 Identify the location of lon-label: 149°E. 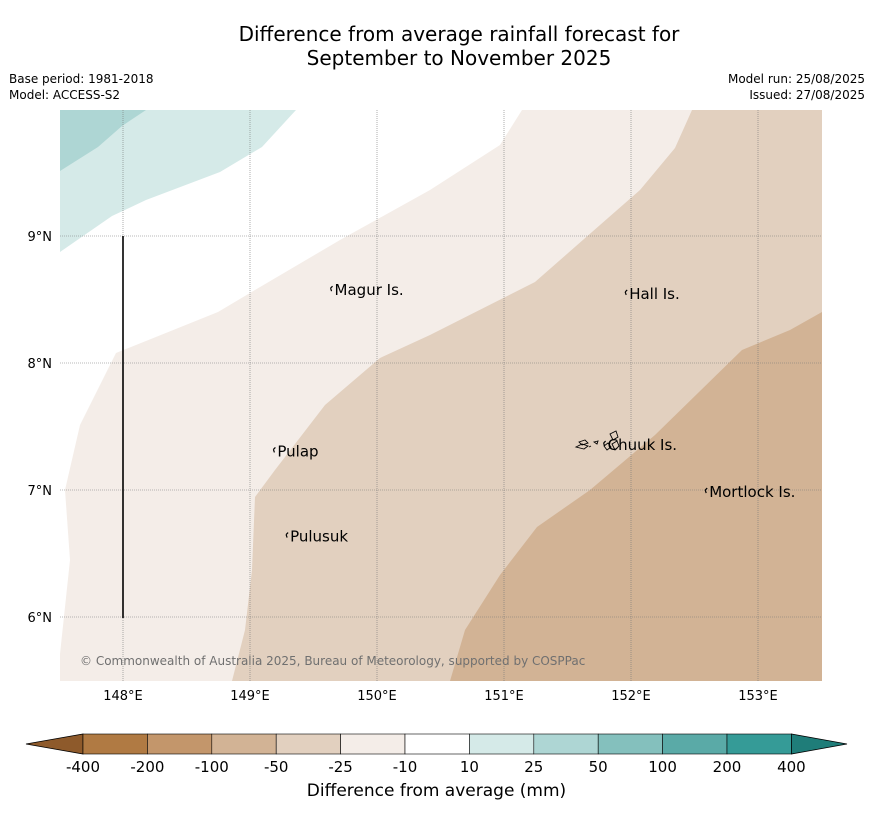
(250, 696).